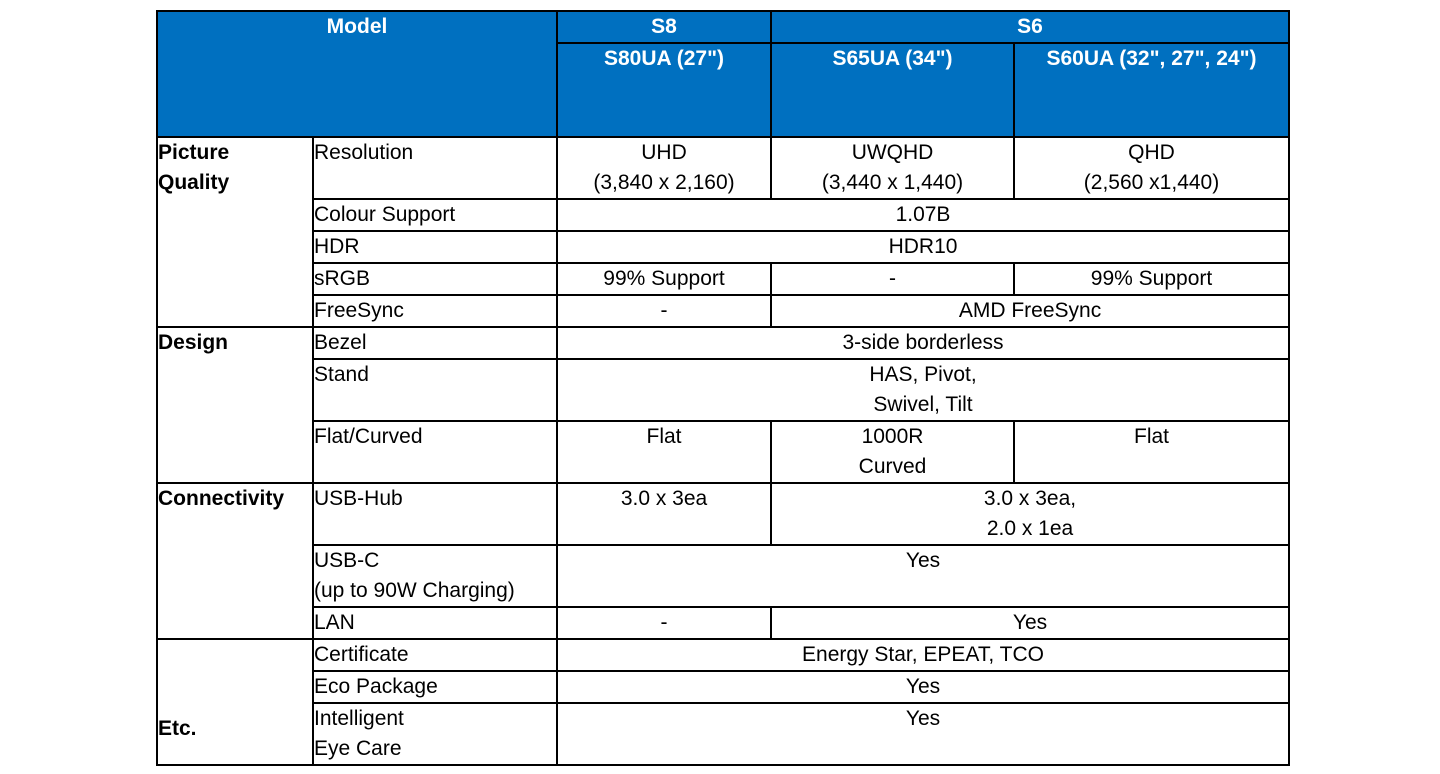 The image size is (1440, 774). I want to click on model-s65ua-header: S65UA (34"), so click(893, 90).